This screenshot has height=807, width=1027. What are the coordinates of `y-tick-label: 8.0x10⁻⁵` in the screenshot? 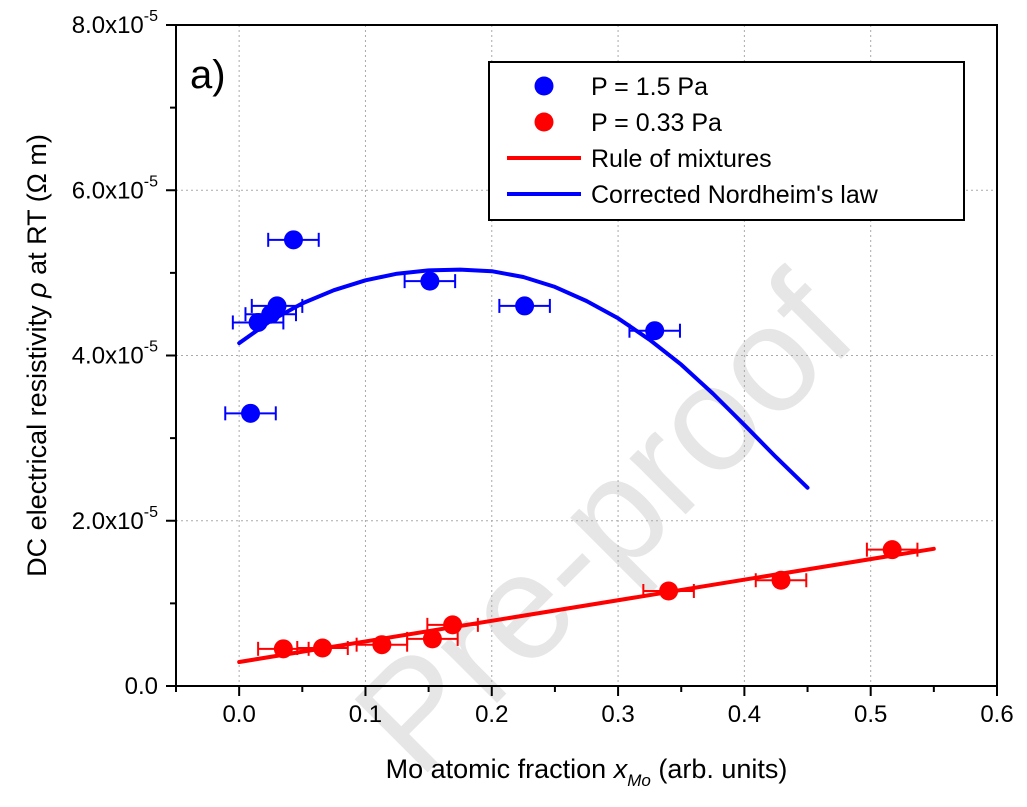 It's located at (115, 23).